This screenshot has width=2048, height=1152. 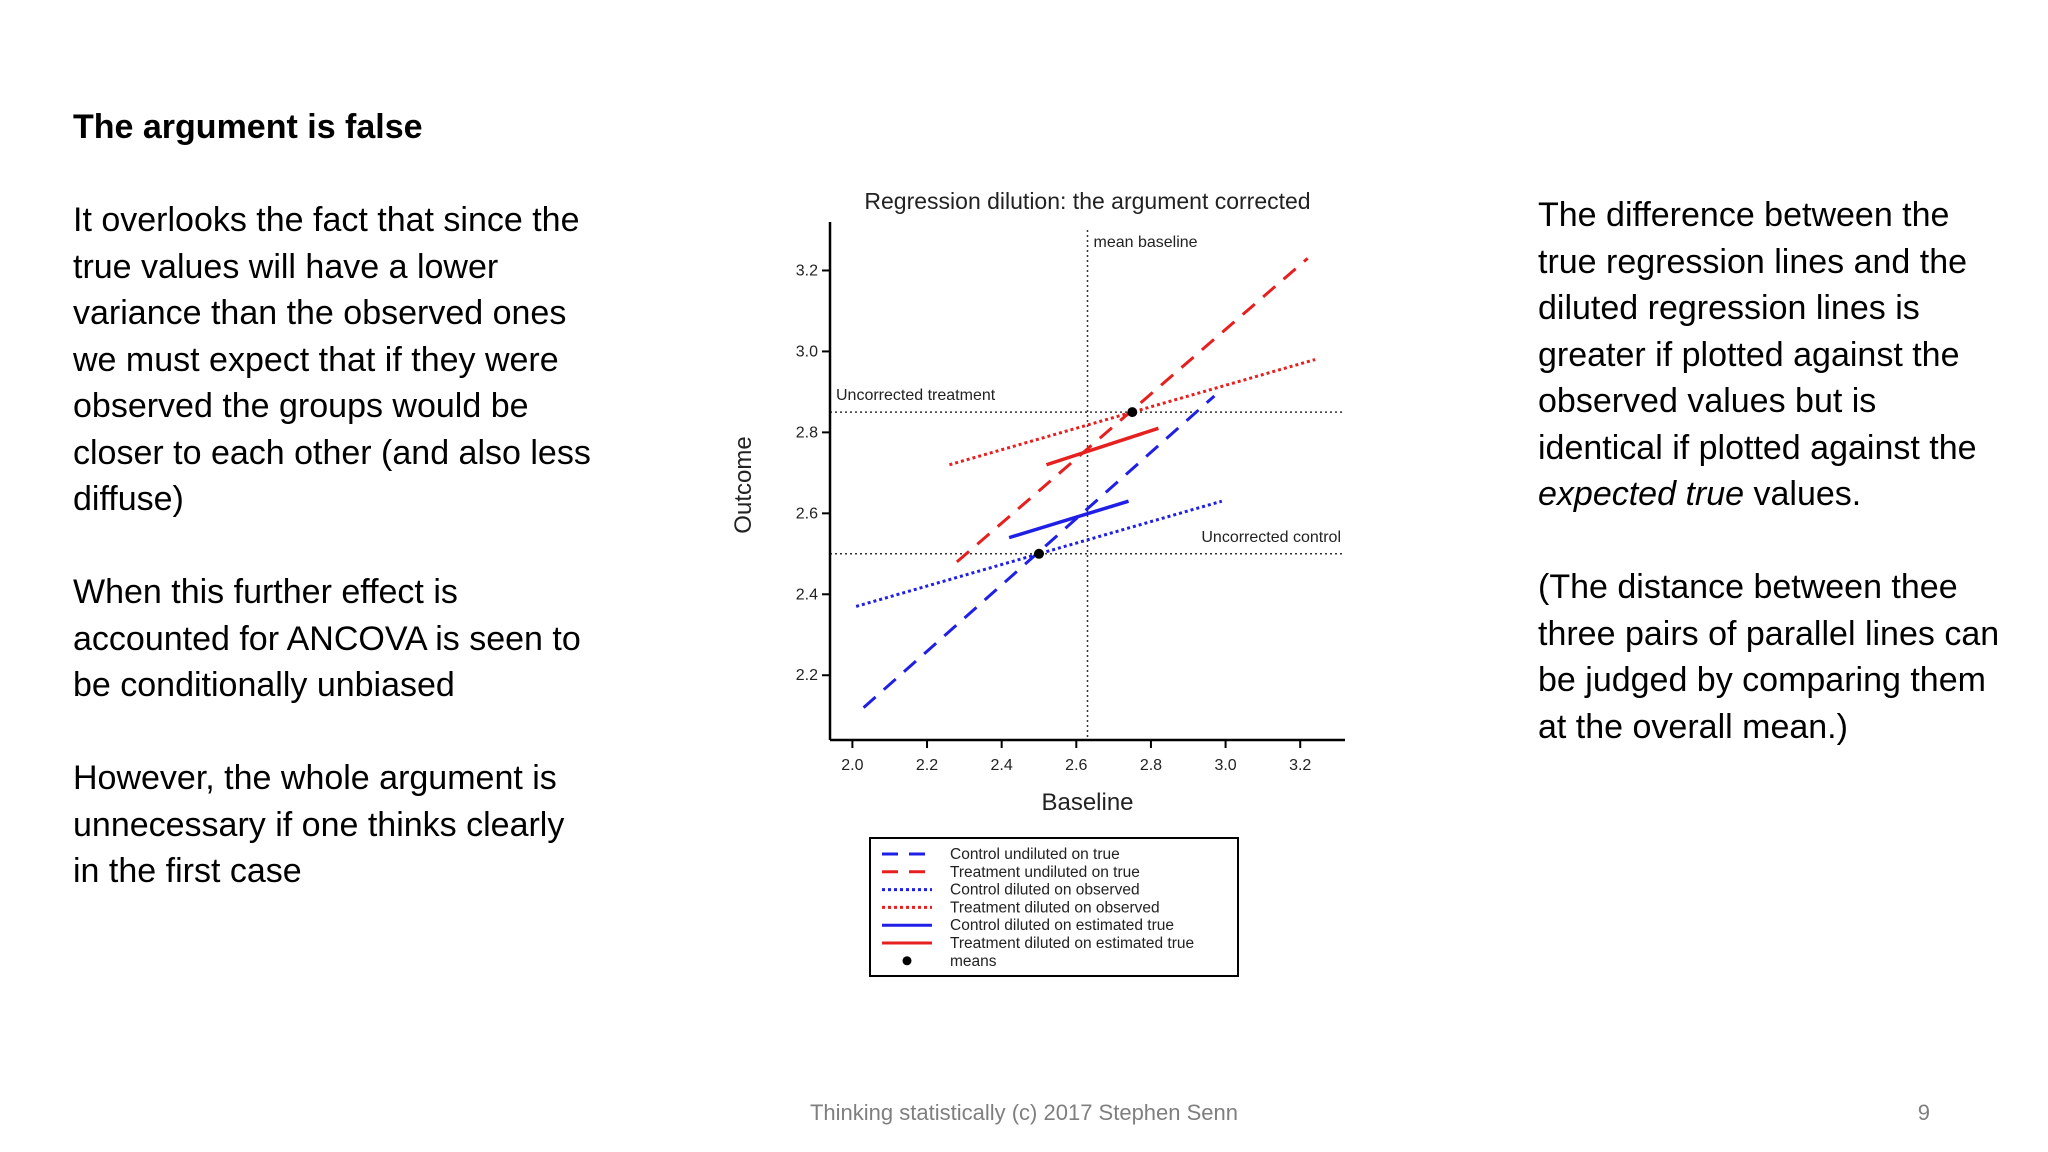 I want to click on legend-label: Treatment undiluted on true, so click(x=1045, y=872).